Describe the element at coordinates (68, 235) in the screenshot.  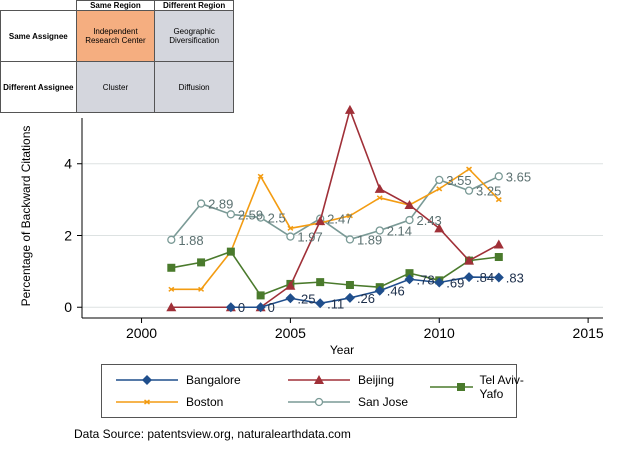
I see `y-tick-label: 2` at that location.